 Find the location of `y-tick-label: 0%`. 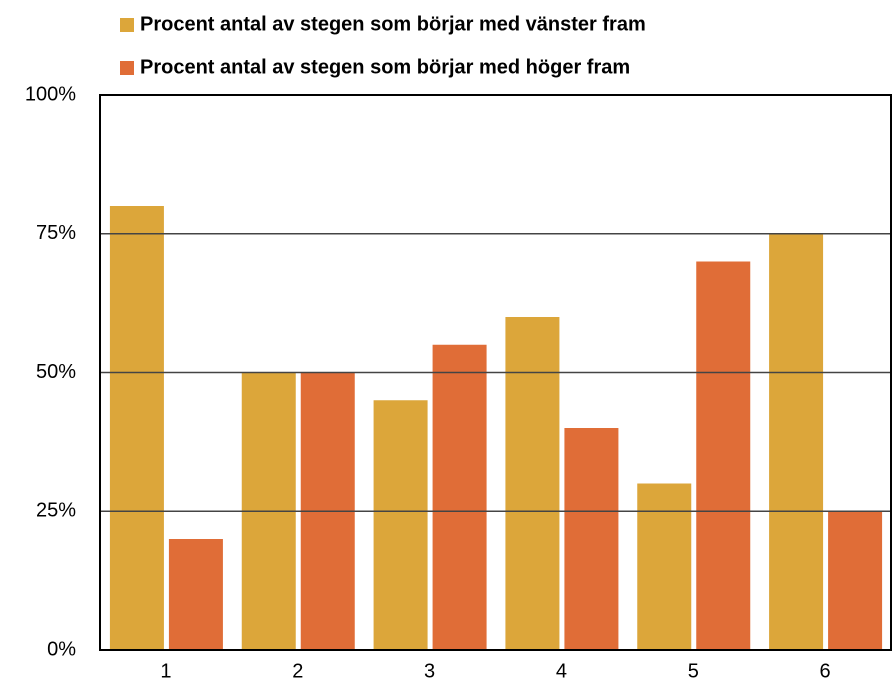

y-tick-label: 0% is located at coordinates (61, 649).